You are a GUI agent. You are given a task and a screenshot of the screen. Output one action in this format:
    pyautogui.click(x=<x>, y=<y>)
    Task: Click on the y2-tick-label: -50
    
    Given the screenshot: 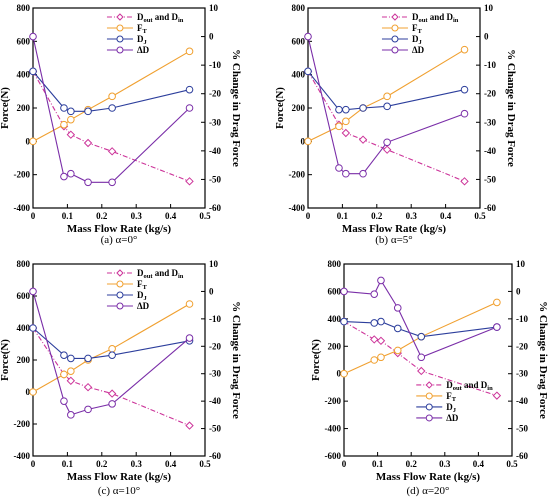 What is the action you would take?
    pyautogui.click(x=215, y=429)
    